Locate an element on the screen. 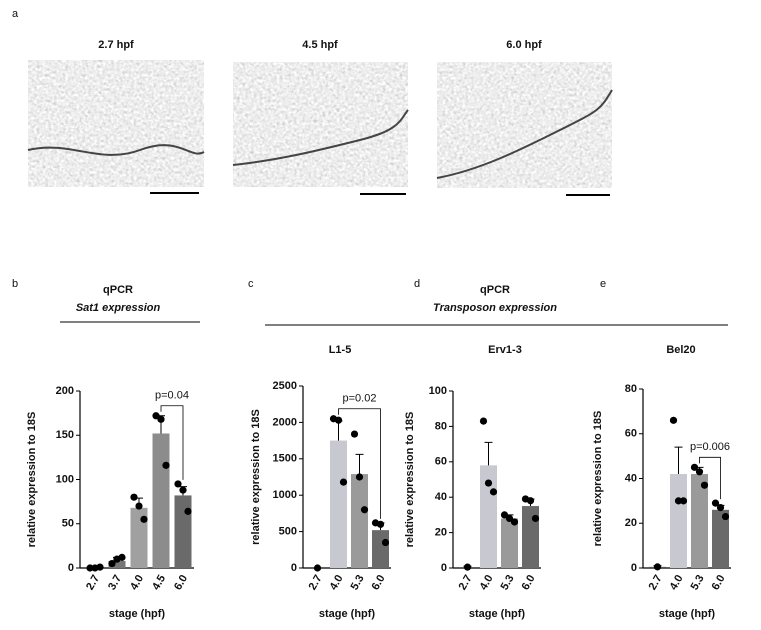 The height and width of the screenshot is (630, 761). panel-label: b is located at coordinates (15, 284).